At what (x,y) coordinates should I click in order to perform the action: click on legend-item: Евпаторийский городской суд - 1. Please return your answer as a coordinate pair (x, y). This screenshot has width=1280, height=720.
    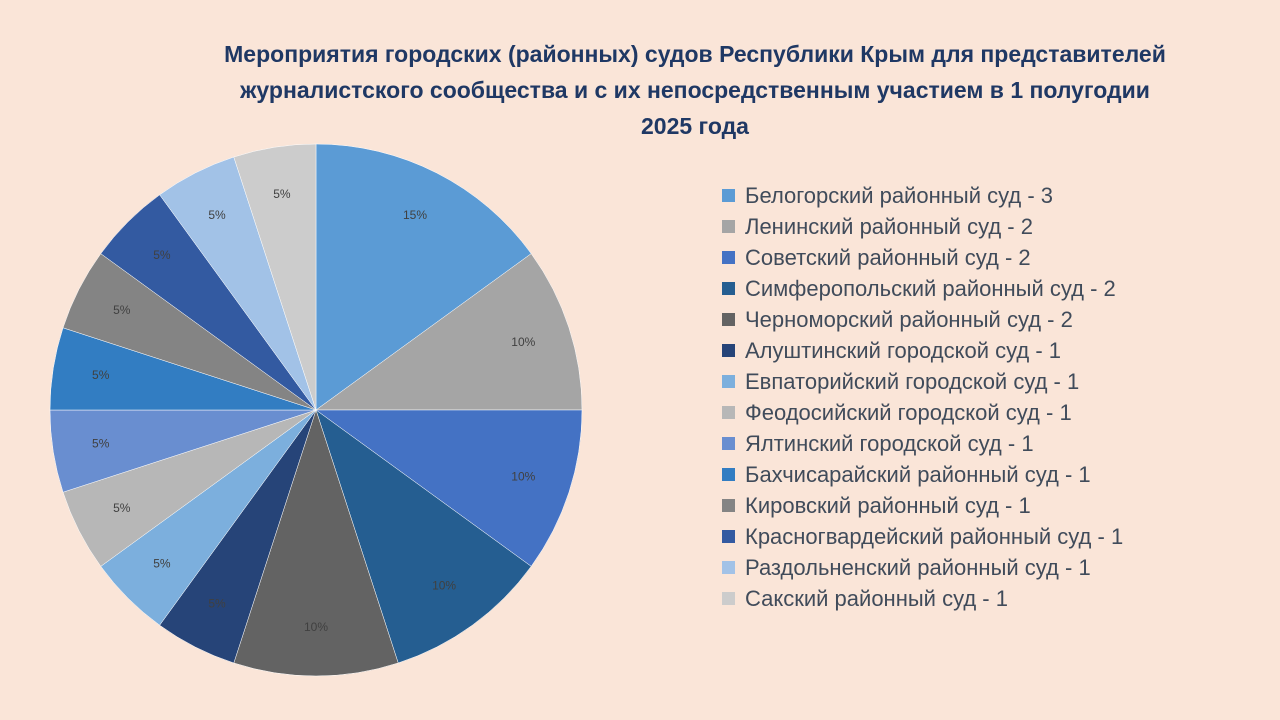
    Looking at the image, I should click on (922, 381).